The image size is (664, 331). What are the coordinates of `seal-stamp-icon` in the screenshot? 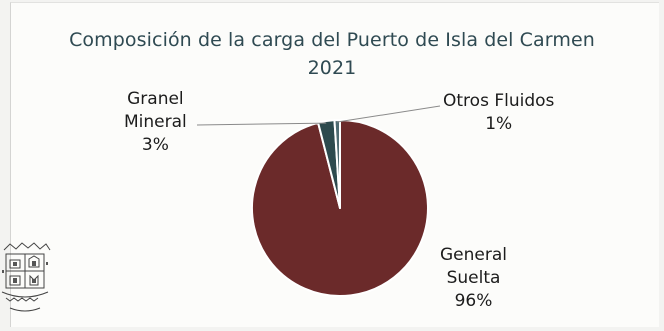 It's located at (26, 277).